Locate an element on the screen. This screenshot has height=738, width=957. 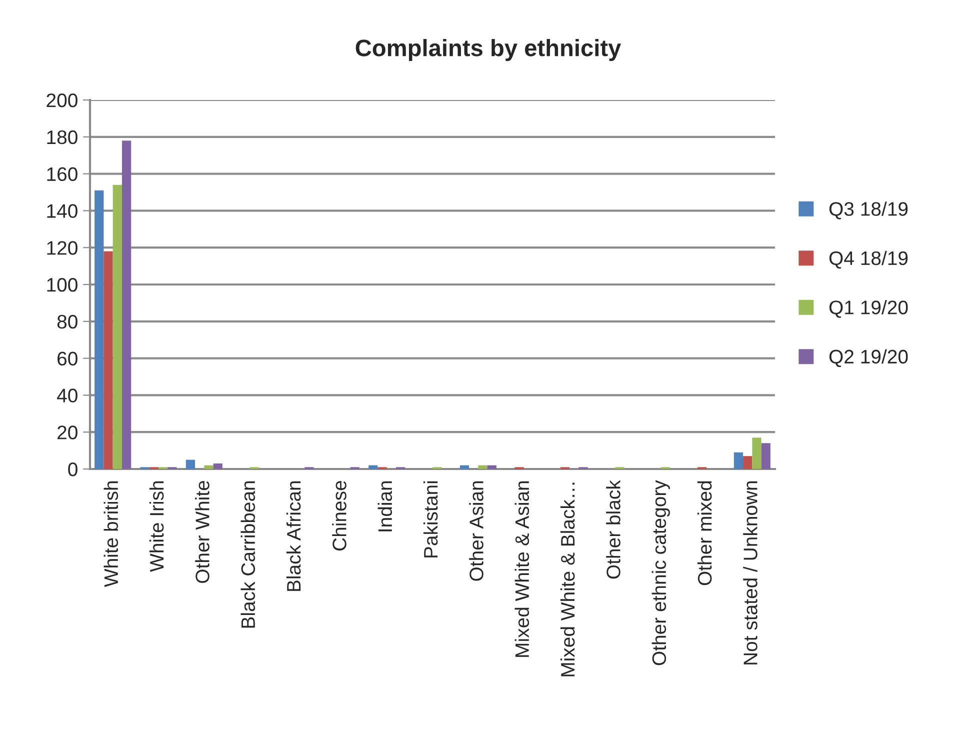
x-tick-label: White Irish is located at coordinates (156, 526).